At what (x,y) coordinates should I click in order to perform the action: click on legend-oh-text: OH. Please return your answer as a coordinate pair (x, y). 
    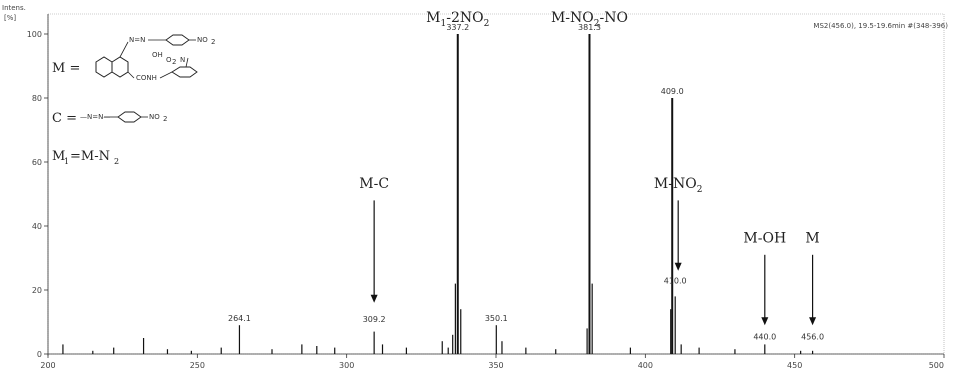
    Looking at the image, I should click on (157, 55).